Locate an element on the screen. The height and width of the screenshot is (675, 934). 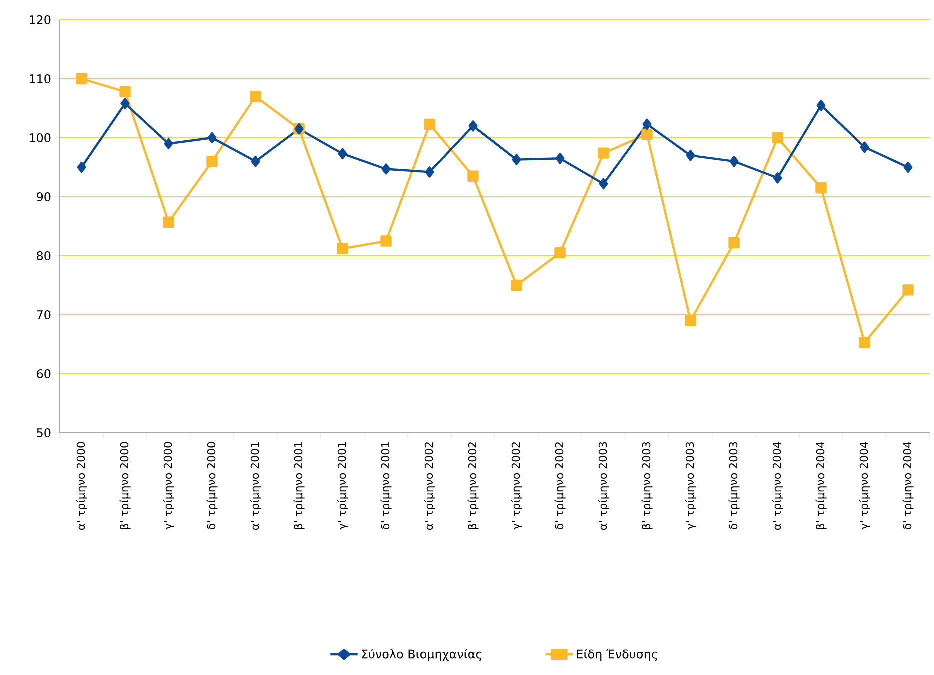
legend-label: Είδη Ένδυσης is located at coordinates (617, 655).